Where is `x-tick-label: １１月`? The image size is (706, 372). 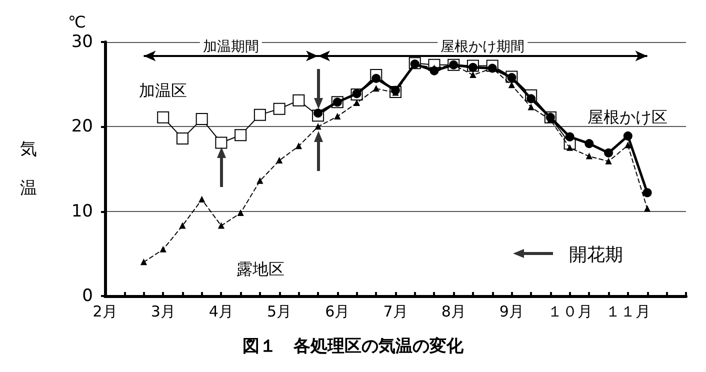 x-tick-label: １１月 is located at coordinates (627, 311).